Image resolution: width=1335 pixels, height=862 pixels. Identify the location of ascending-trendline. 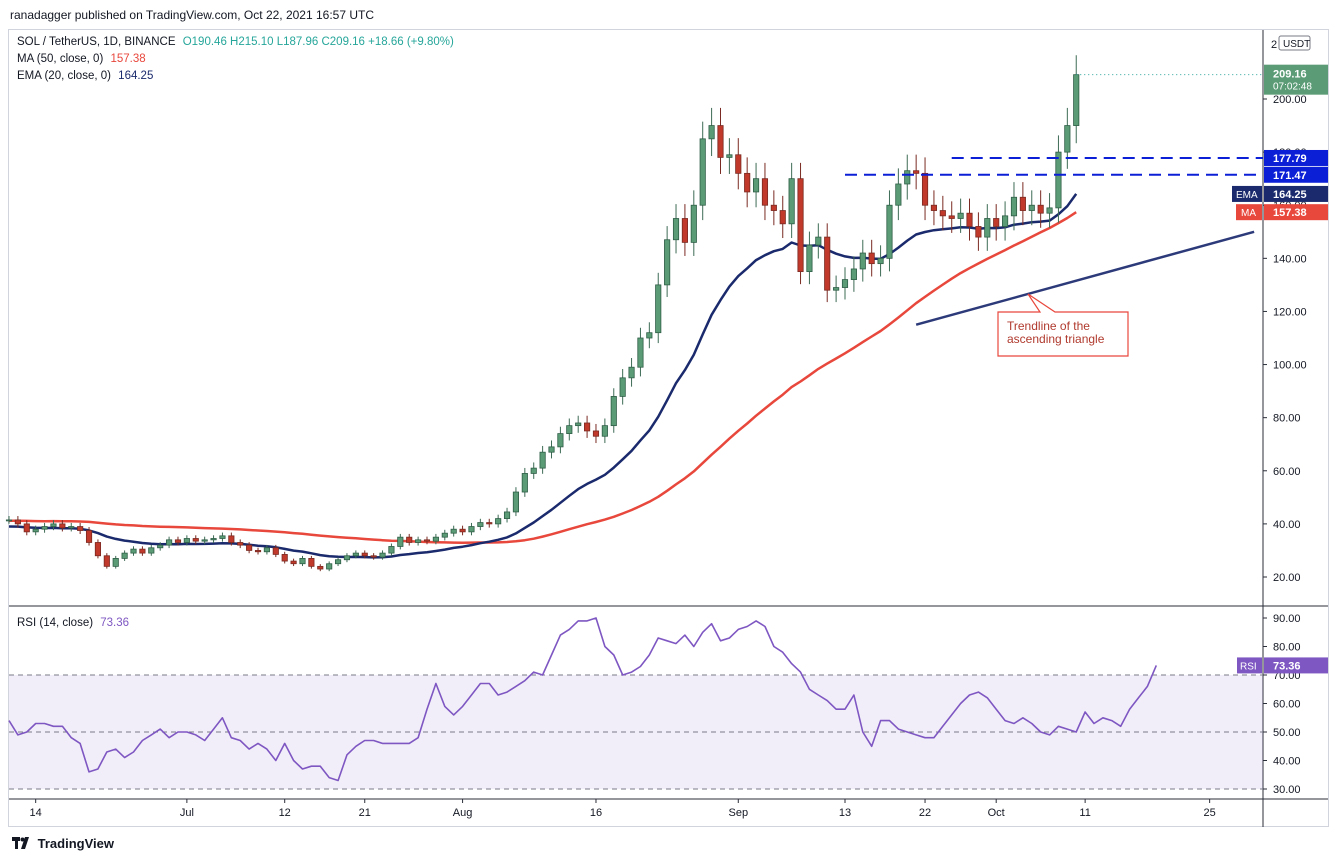
(1085, 278).